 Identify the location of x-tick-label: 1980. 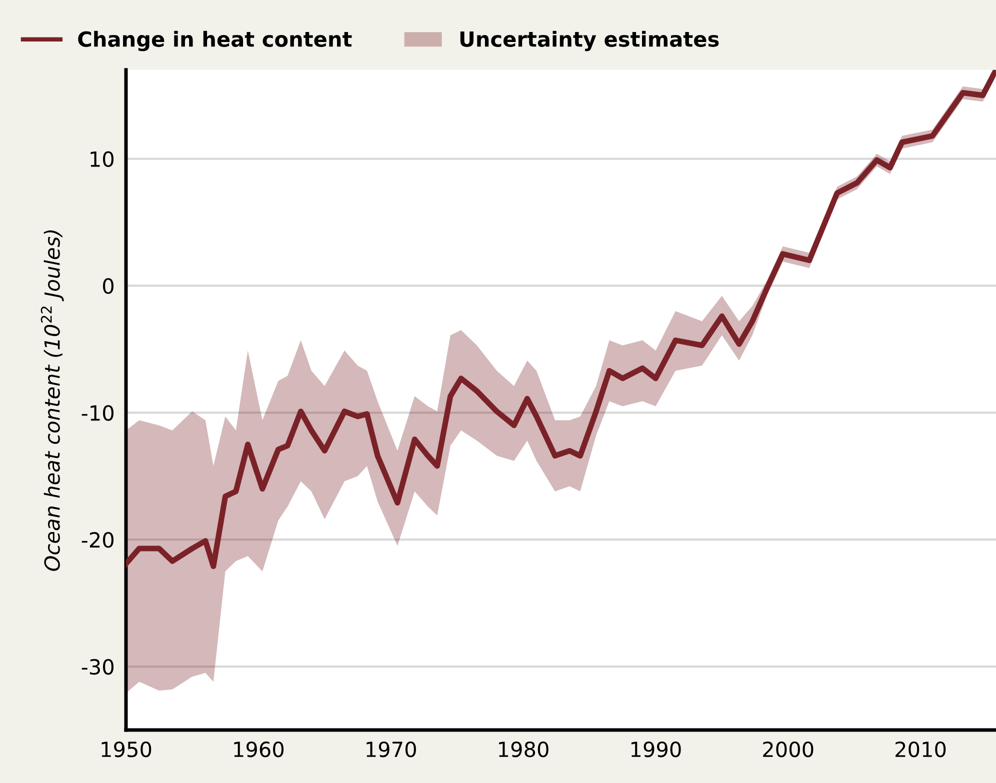
(523, 749).